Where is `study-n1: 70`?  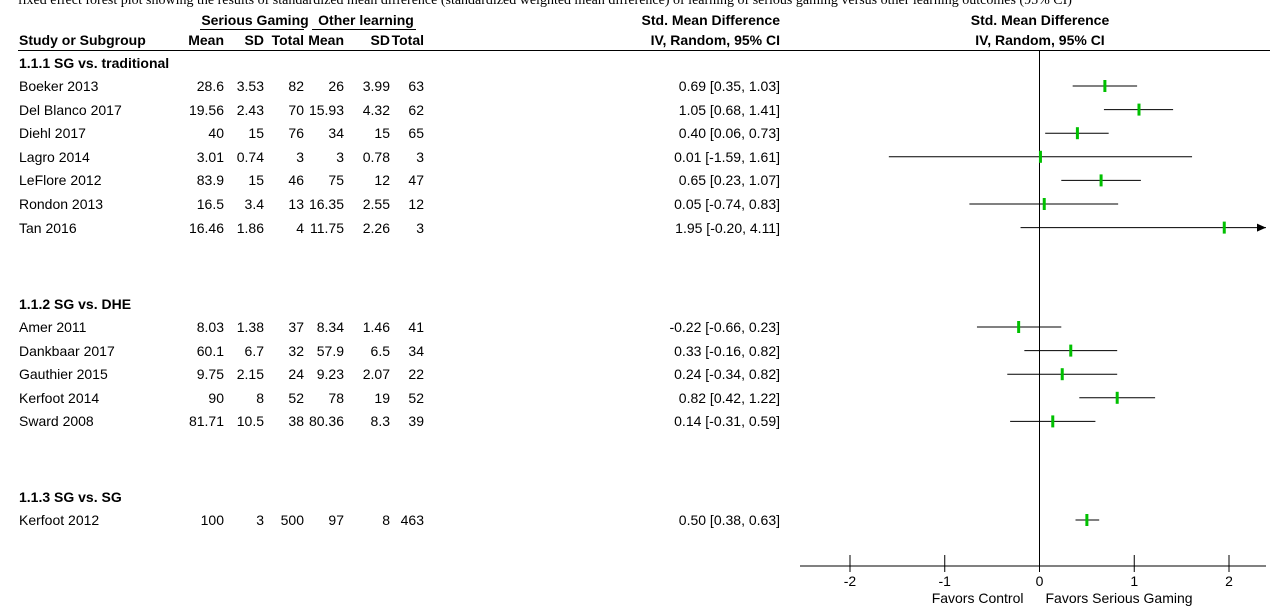
study-n1: 70 is located at coordinates (296, 109).